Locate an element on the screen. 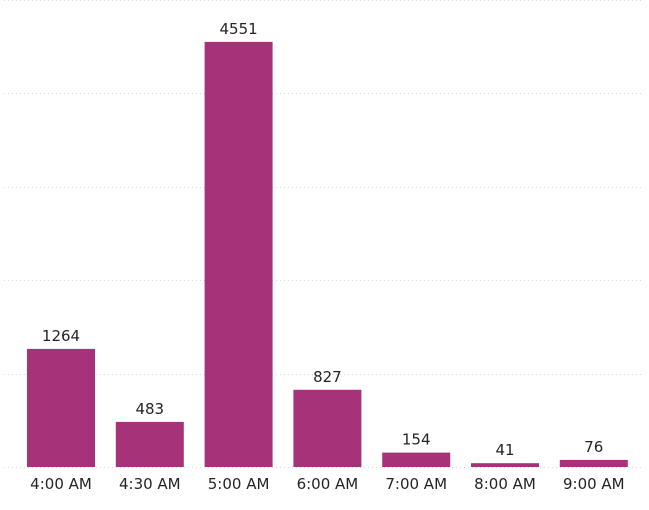 Image resolution: width=649 pixels, height=510 pixels. x-tick-label: 9:00 AM is located at coordinates (594, 484).